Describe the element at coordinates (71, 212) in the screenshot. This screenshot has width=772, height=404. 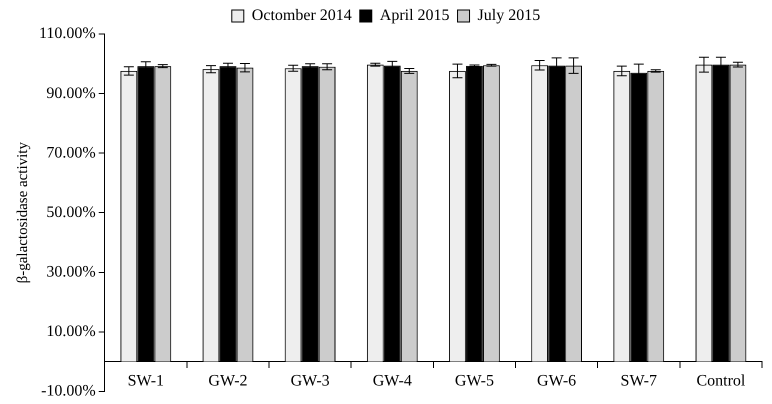
I see `y-tick-label: 50.00%` at that location.